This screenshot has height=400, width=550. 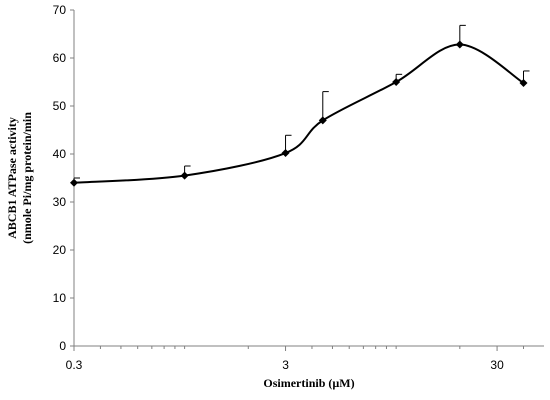 I want to click on y-tick-label: 50, so click(x=60, y=106).